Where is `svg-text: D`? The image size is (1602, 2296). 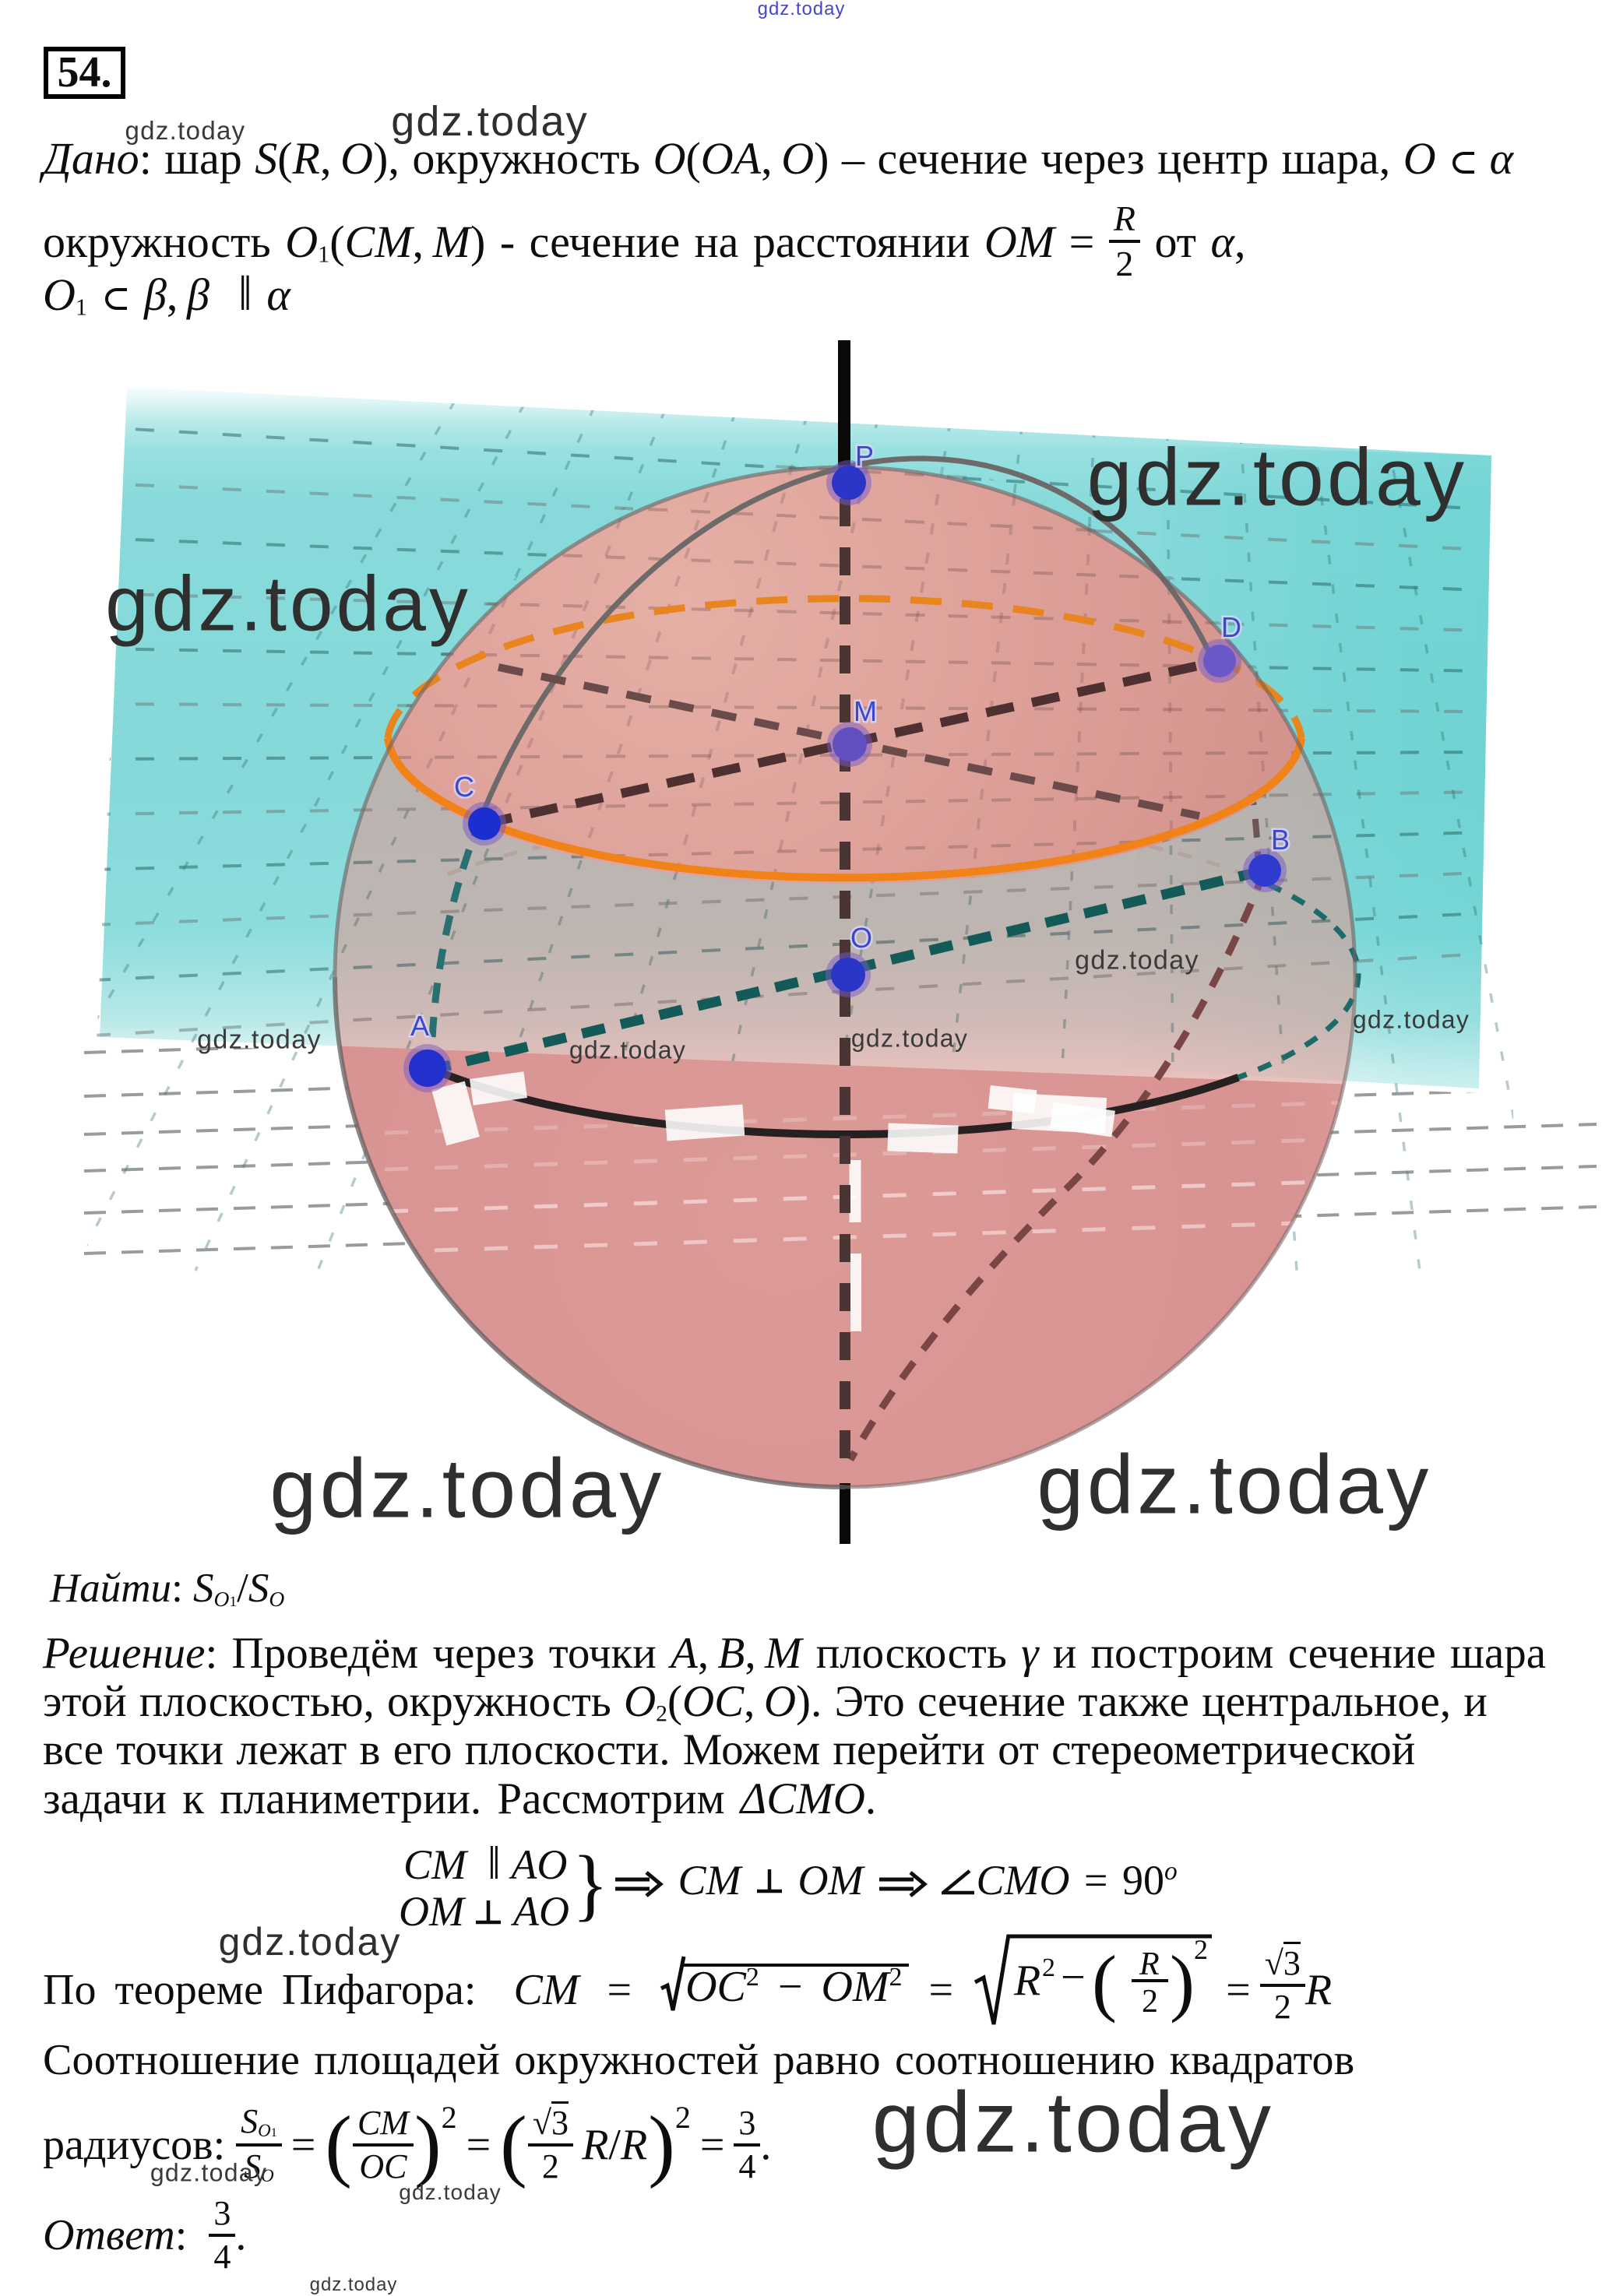 svg-text: D is located at coordinates (1231, 627).